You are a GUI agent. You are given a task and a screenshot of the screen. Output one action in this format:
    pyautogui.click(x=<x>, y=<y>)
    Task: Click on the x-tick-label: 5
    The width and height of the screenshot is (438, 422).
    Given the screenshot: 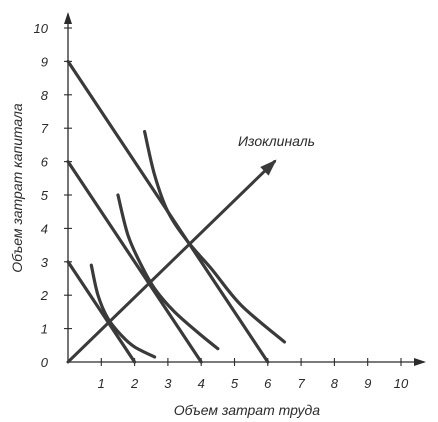 What is the action you would take?
    pyautogui.click(x=235, y=383)
    